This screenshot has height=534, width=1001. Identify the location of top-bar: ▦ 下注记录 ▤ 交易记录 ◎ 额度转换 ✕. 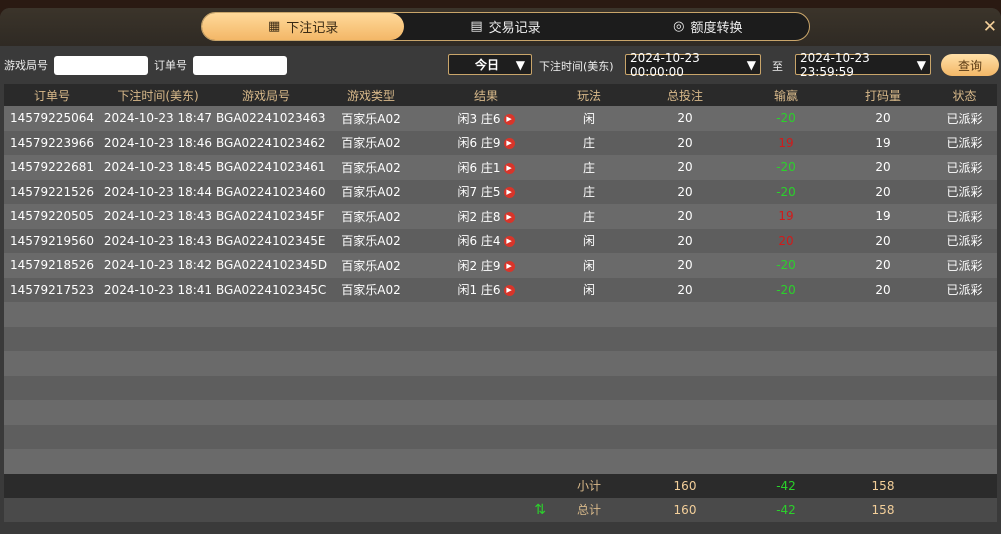
(500, 27).